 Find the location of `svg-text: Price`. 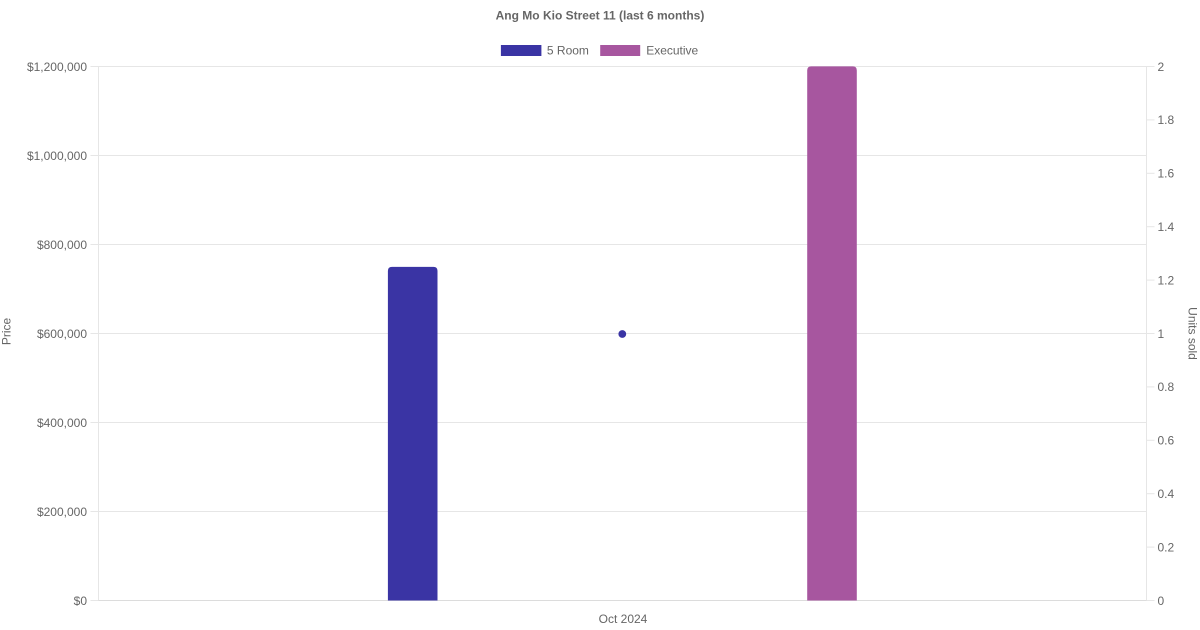

svg-text: Price is located at coordinates (7, 332).